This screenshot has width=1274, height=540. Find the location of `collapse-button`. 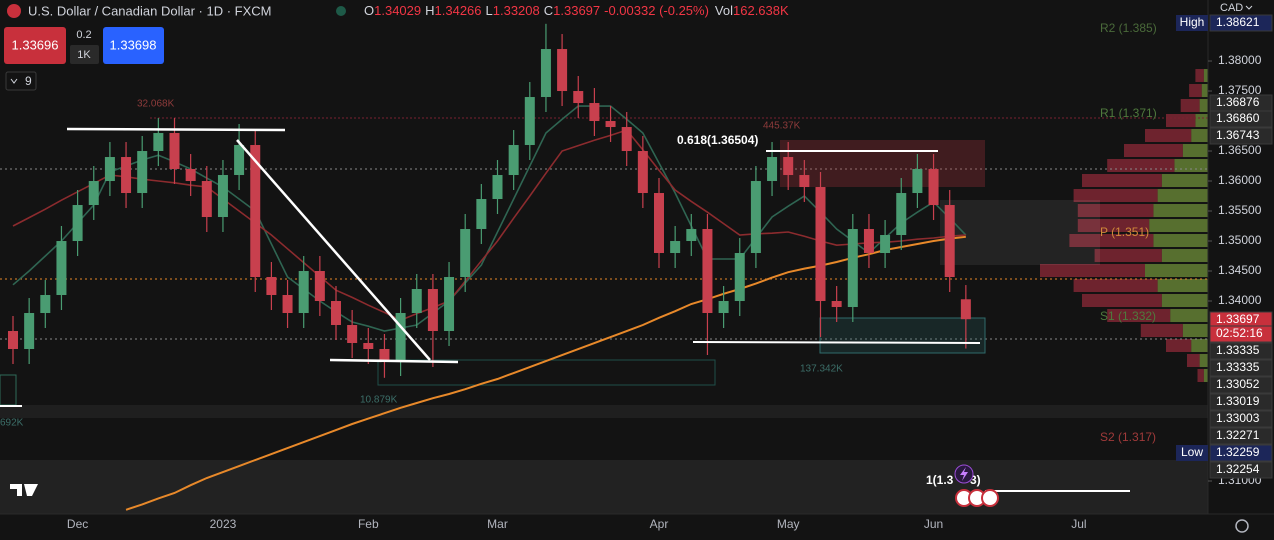

collapse-button is located at coordinates (21, 81).